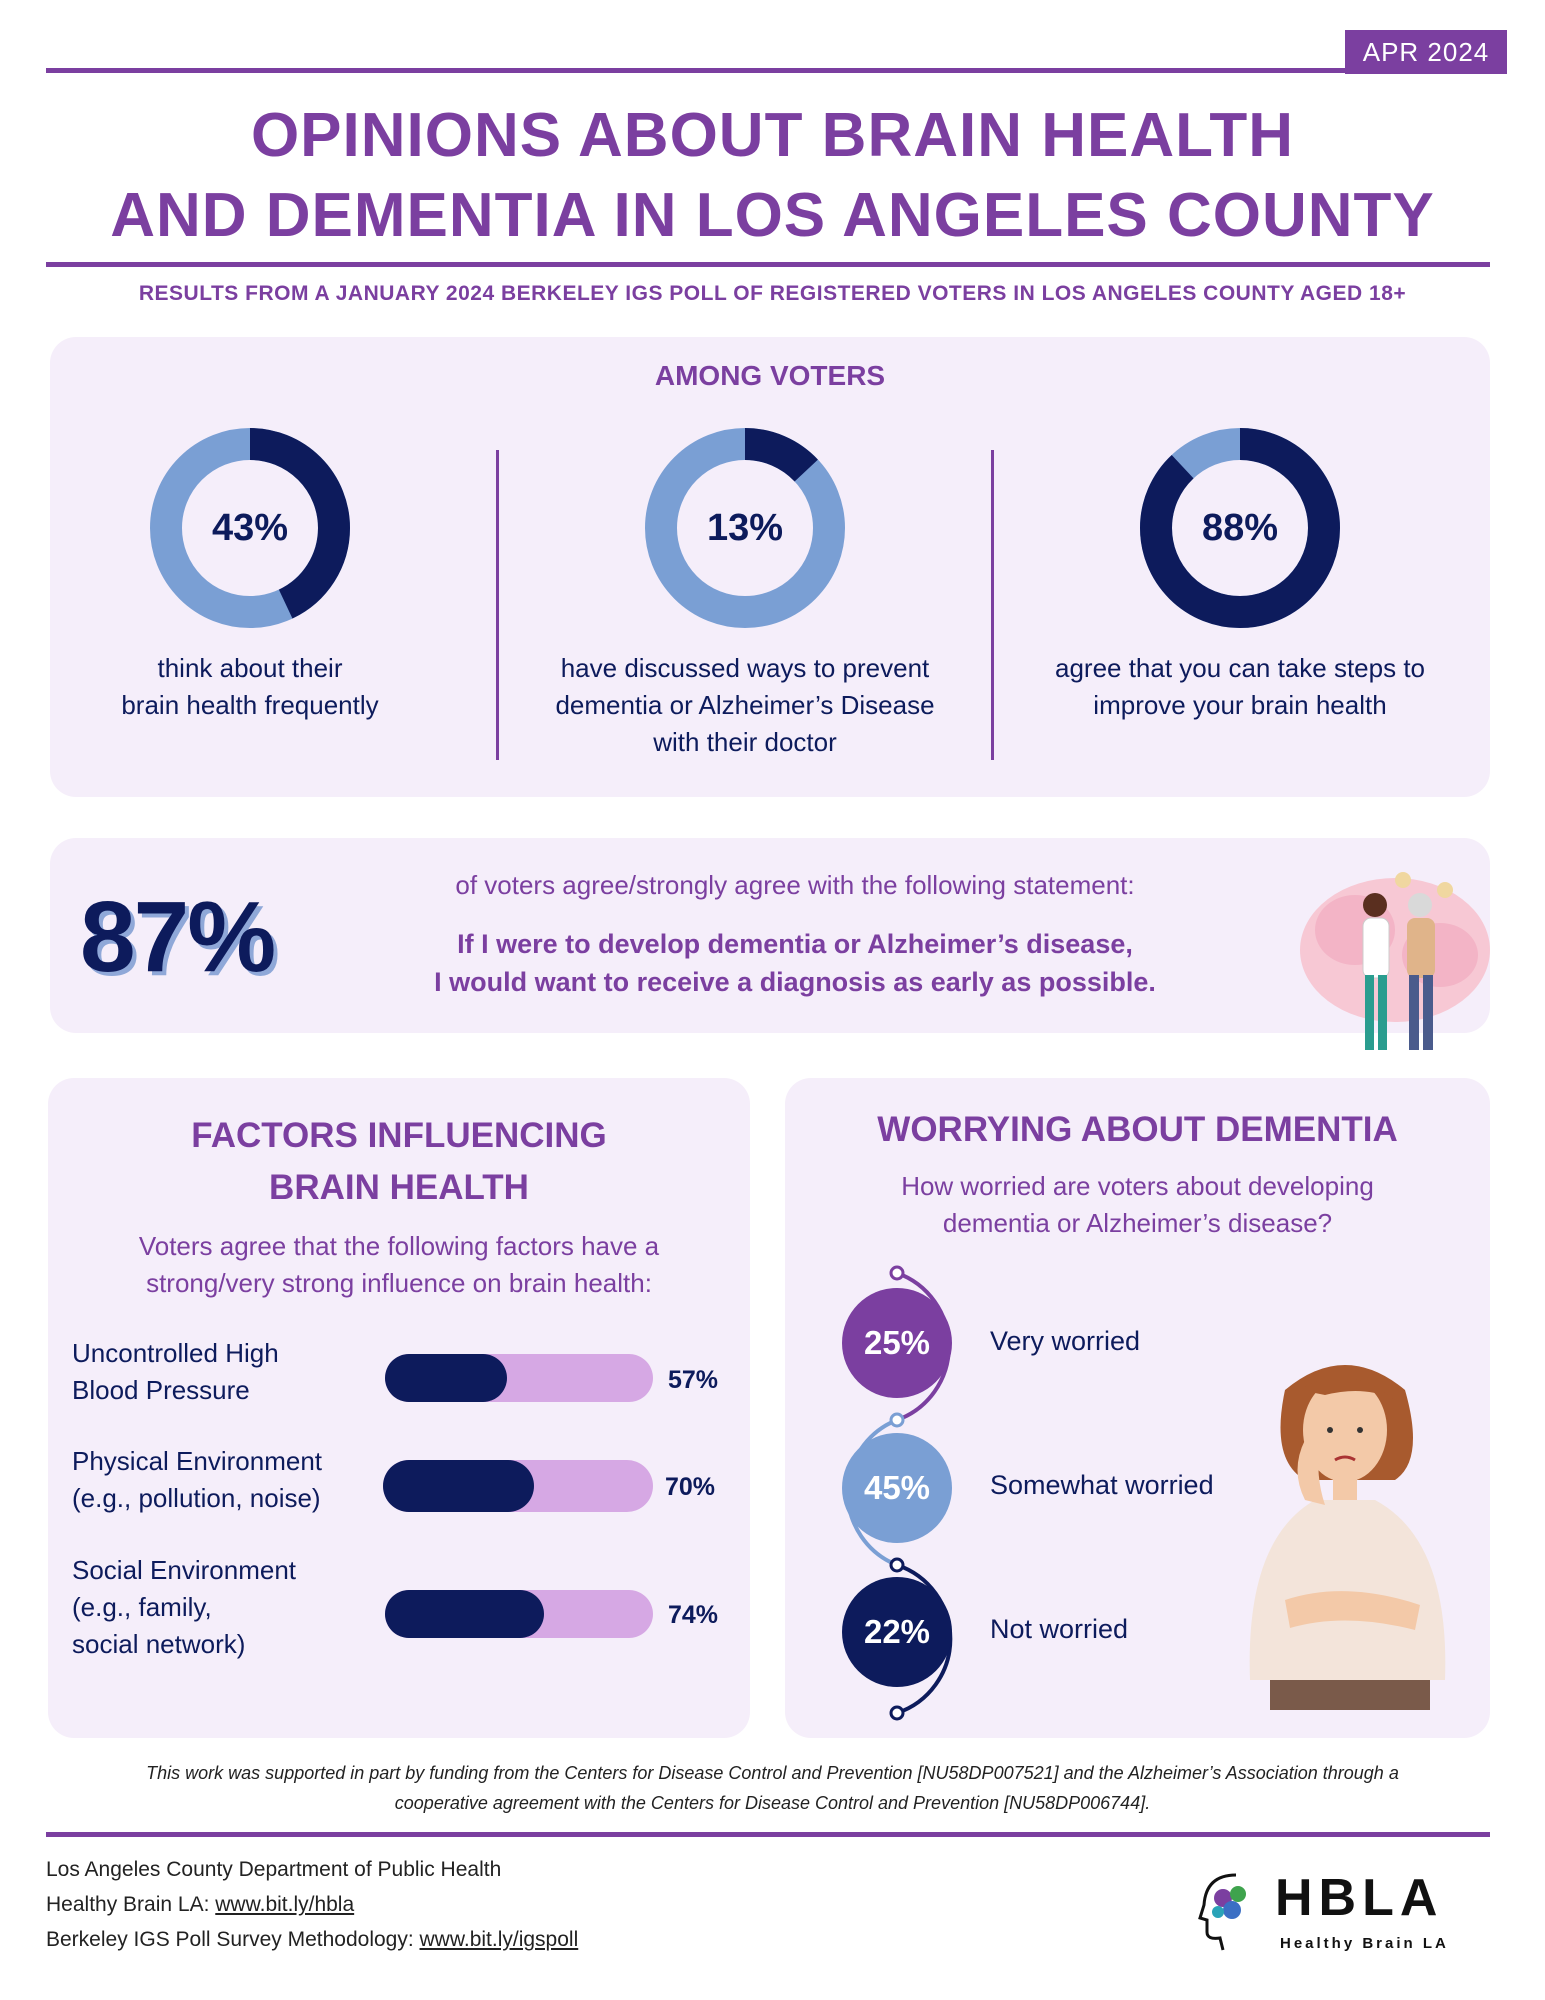  Describe the element at coordinates (745, 668) in the screenshot. I see `caption-line: have discussed ways to prevent` at that location.